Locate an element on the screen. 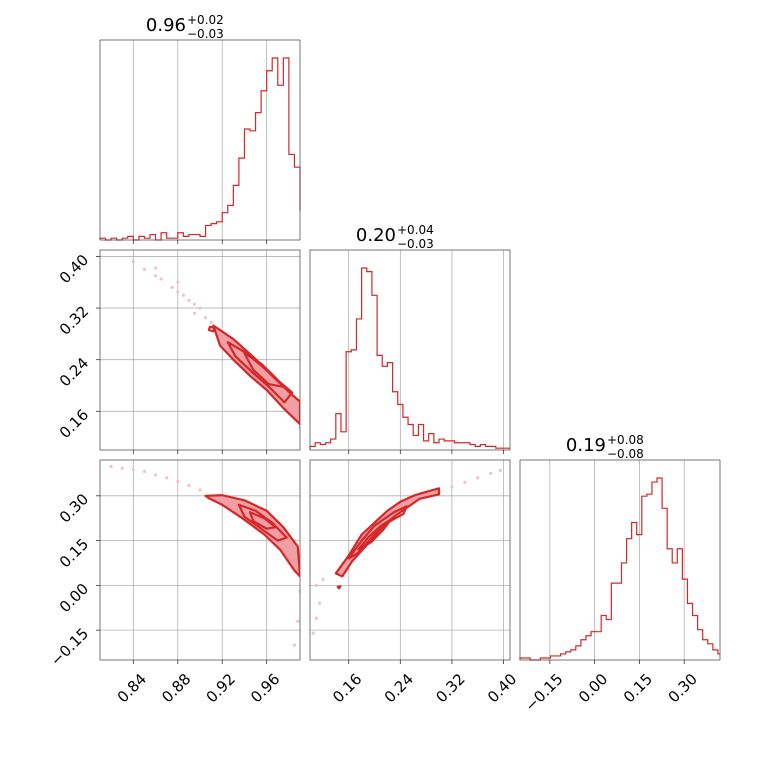 Image resolution: width=760 pixels, height=760 pixels. x-tick-label: 0.88 is located at coordinates (176, 688).